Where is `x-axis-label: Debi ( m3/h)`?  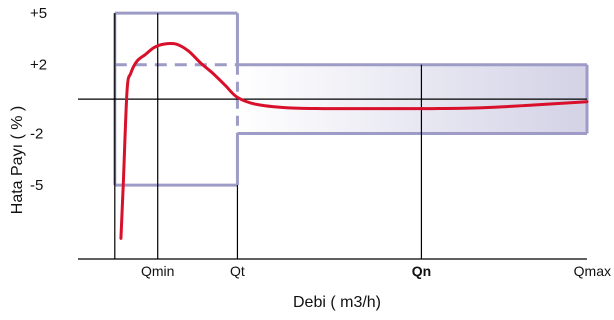
x-axis-label: Debi ( m3/h) is located at coordinates (337, 302).